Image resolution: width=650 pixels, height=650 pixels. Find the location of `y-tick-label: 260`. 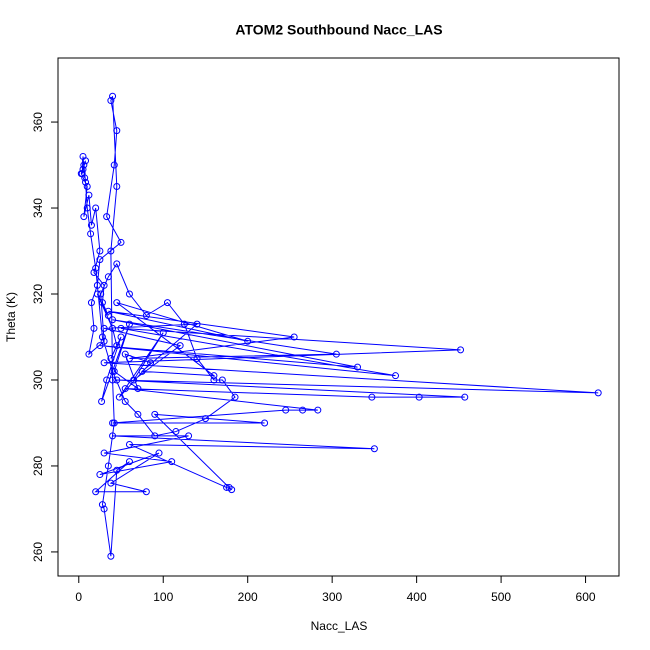

y-tick-label: 260 is located at coordinates (38, 552).